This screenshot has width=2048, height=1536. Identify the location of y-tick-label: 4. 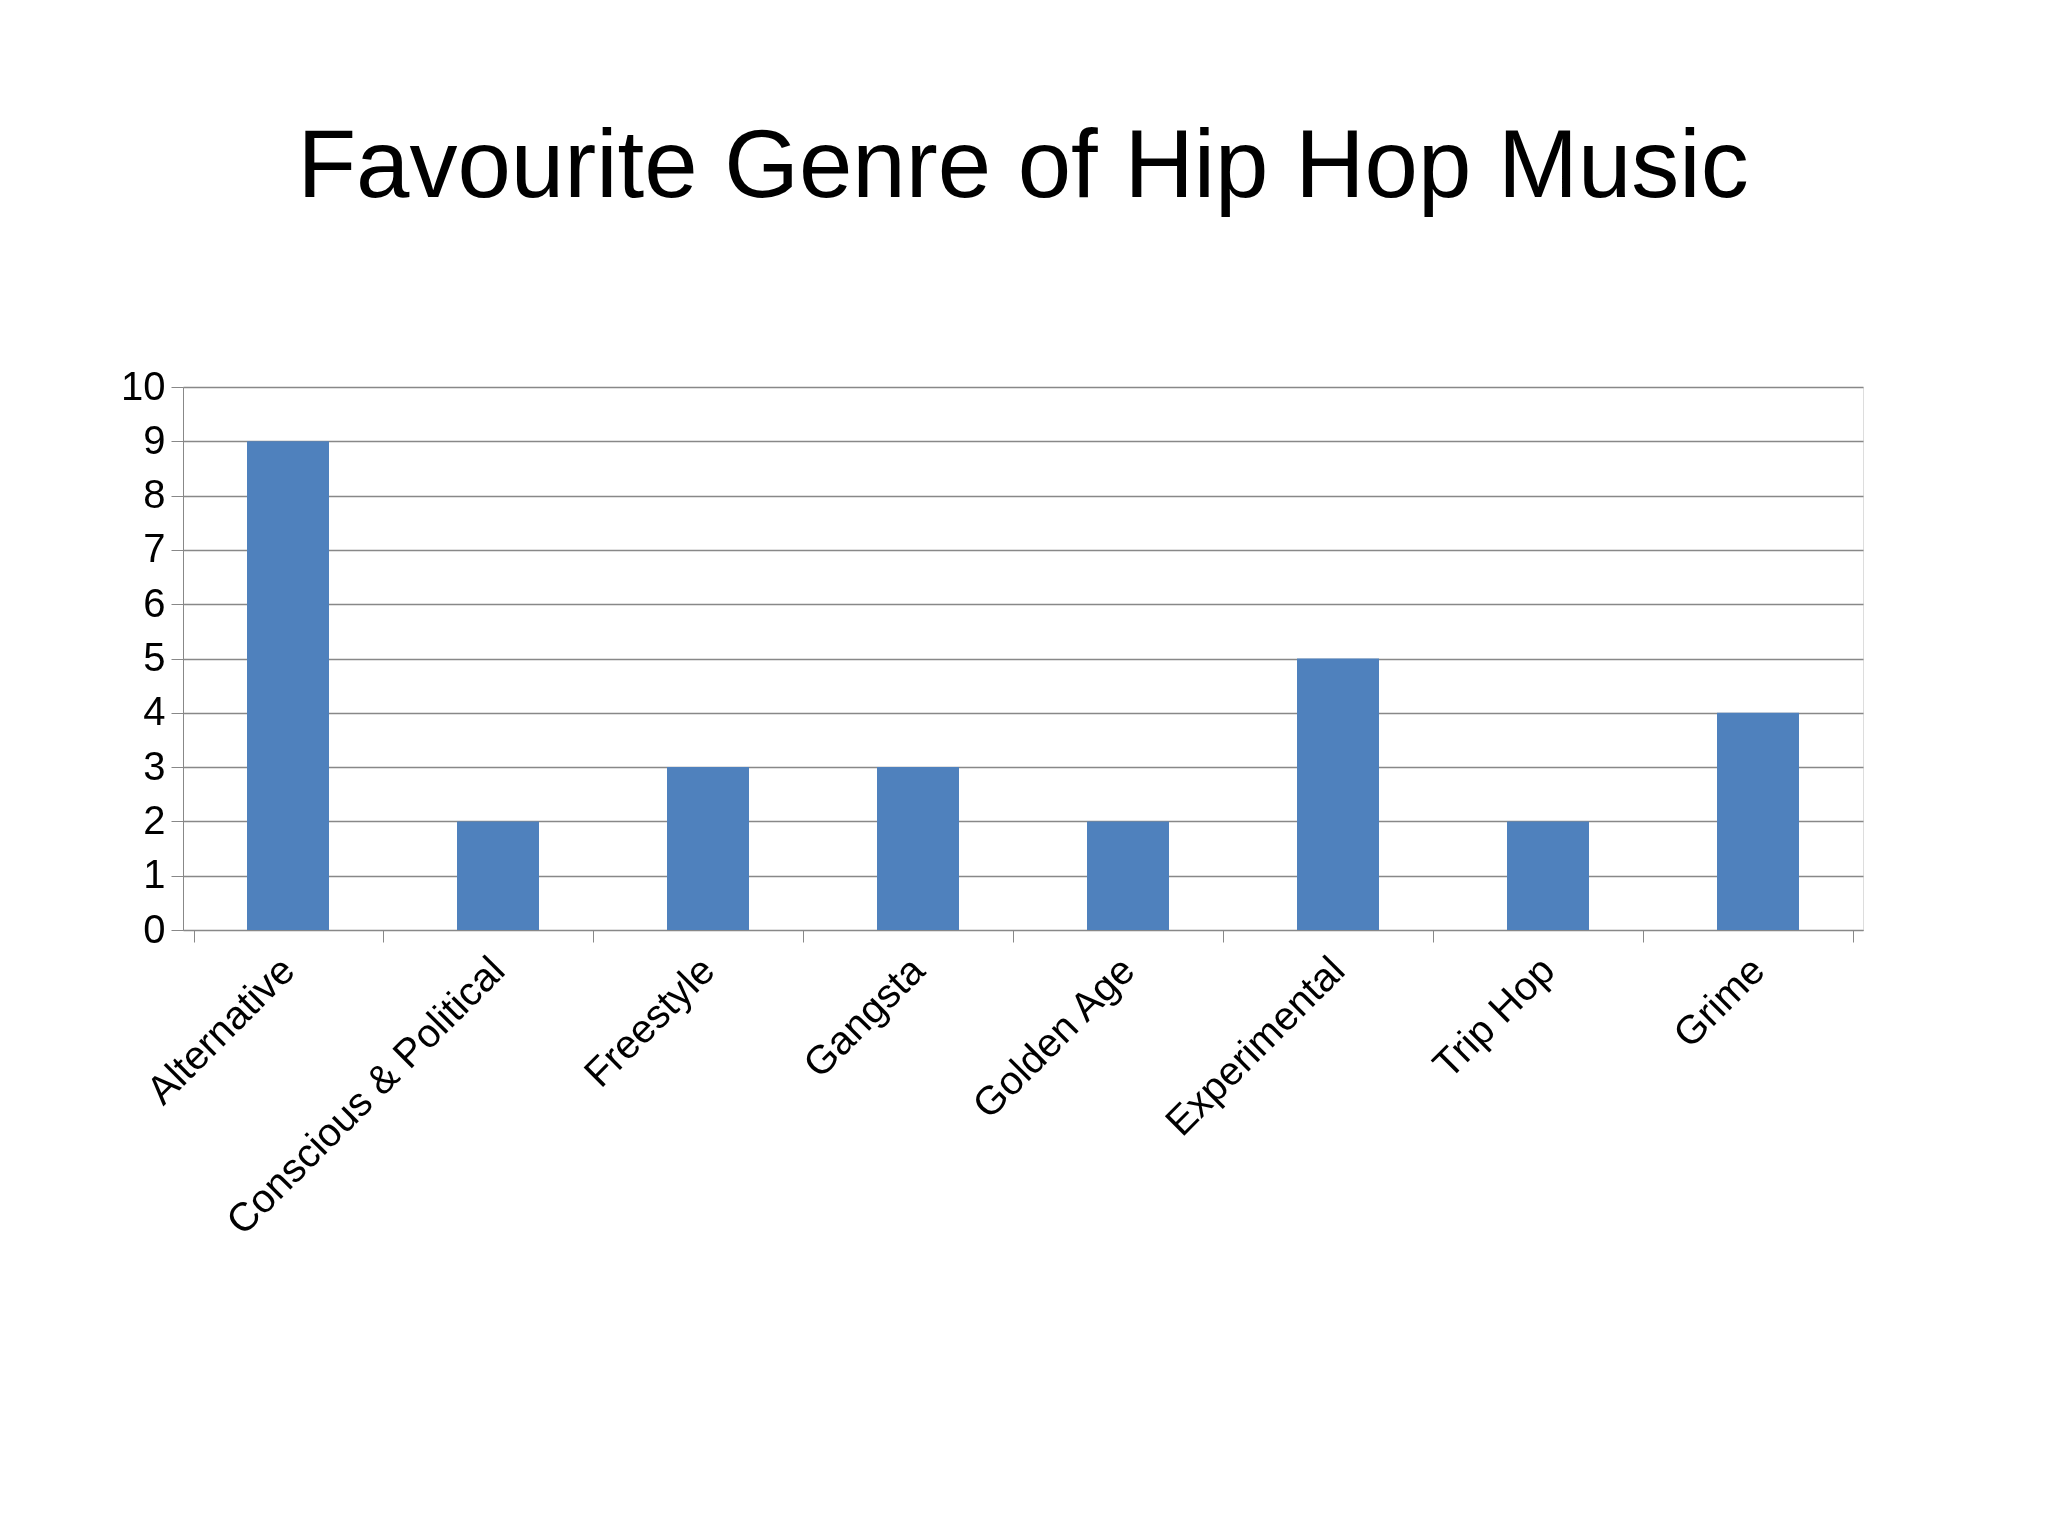
(154, 711).